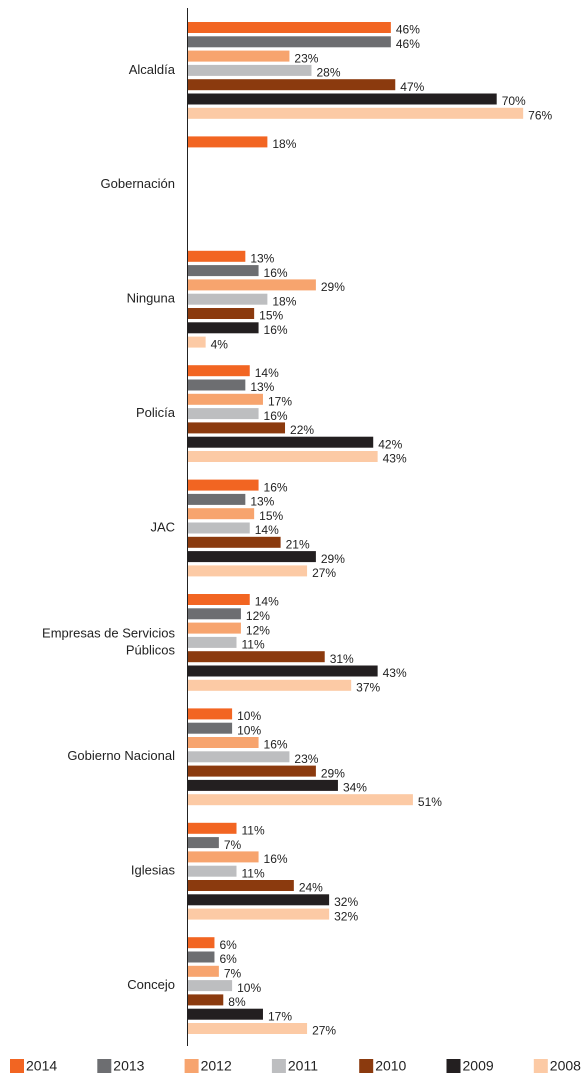  I want to click on category-label: Gobernación, so click(138, 183).